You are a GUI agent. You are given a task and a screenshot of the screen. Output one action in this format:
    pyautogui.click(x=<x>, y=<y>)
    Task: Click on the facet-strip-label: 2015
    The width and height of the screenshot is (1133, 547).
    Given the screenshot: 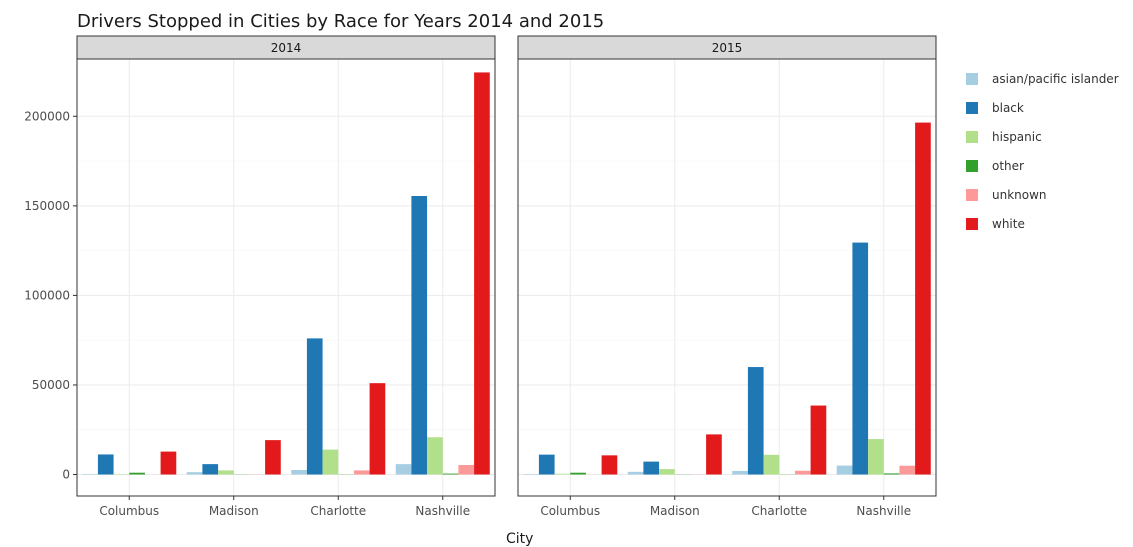 What is the action you would take?
    pyautogui.click(x=727, y=48)
    